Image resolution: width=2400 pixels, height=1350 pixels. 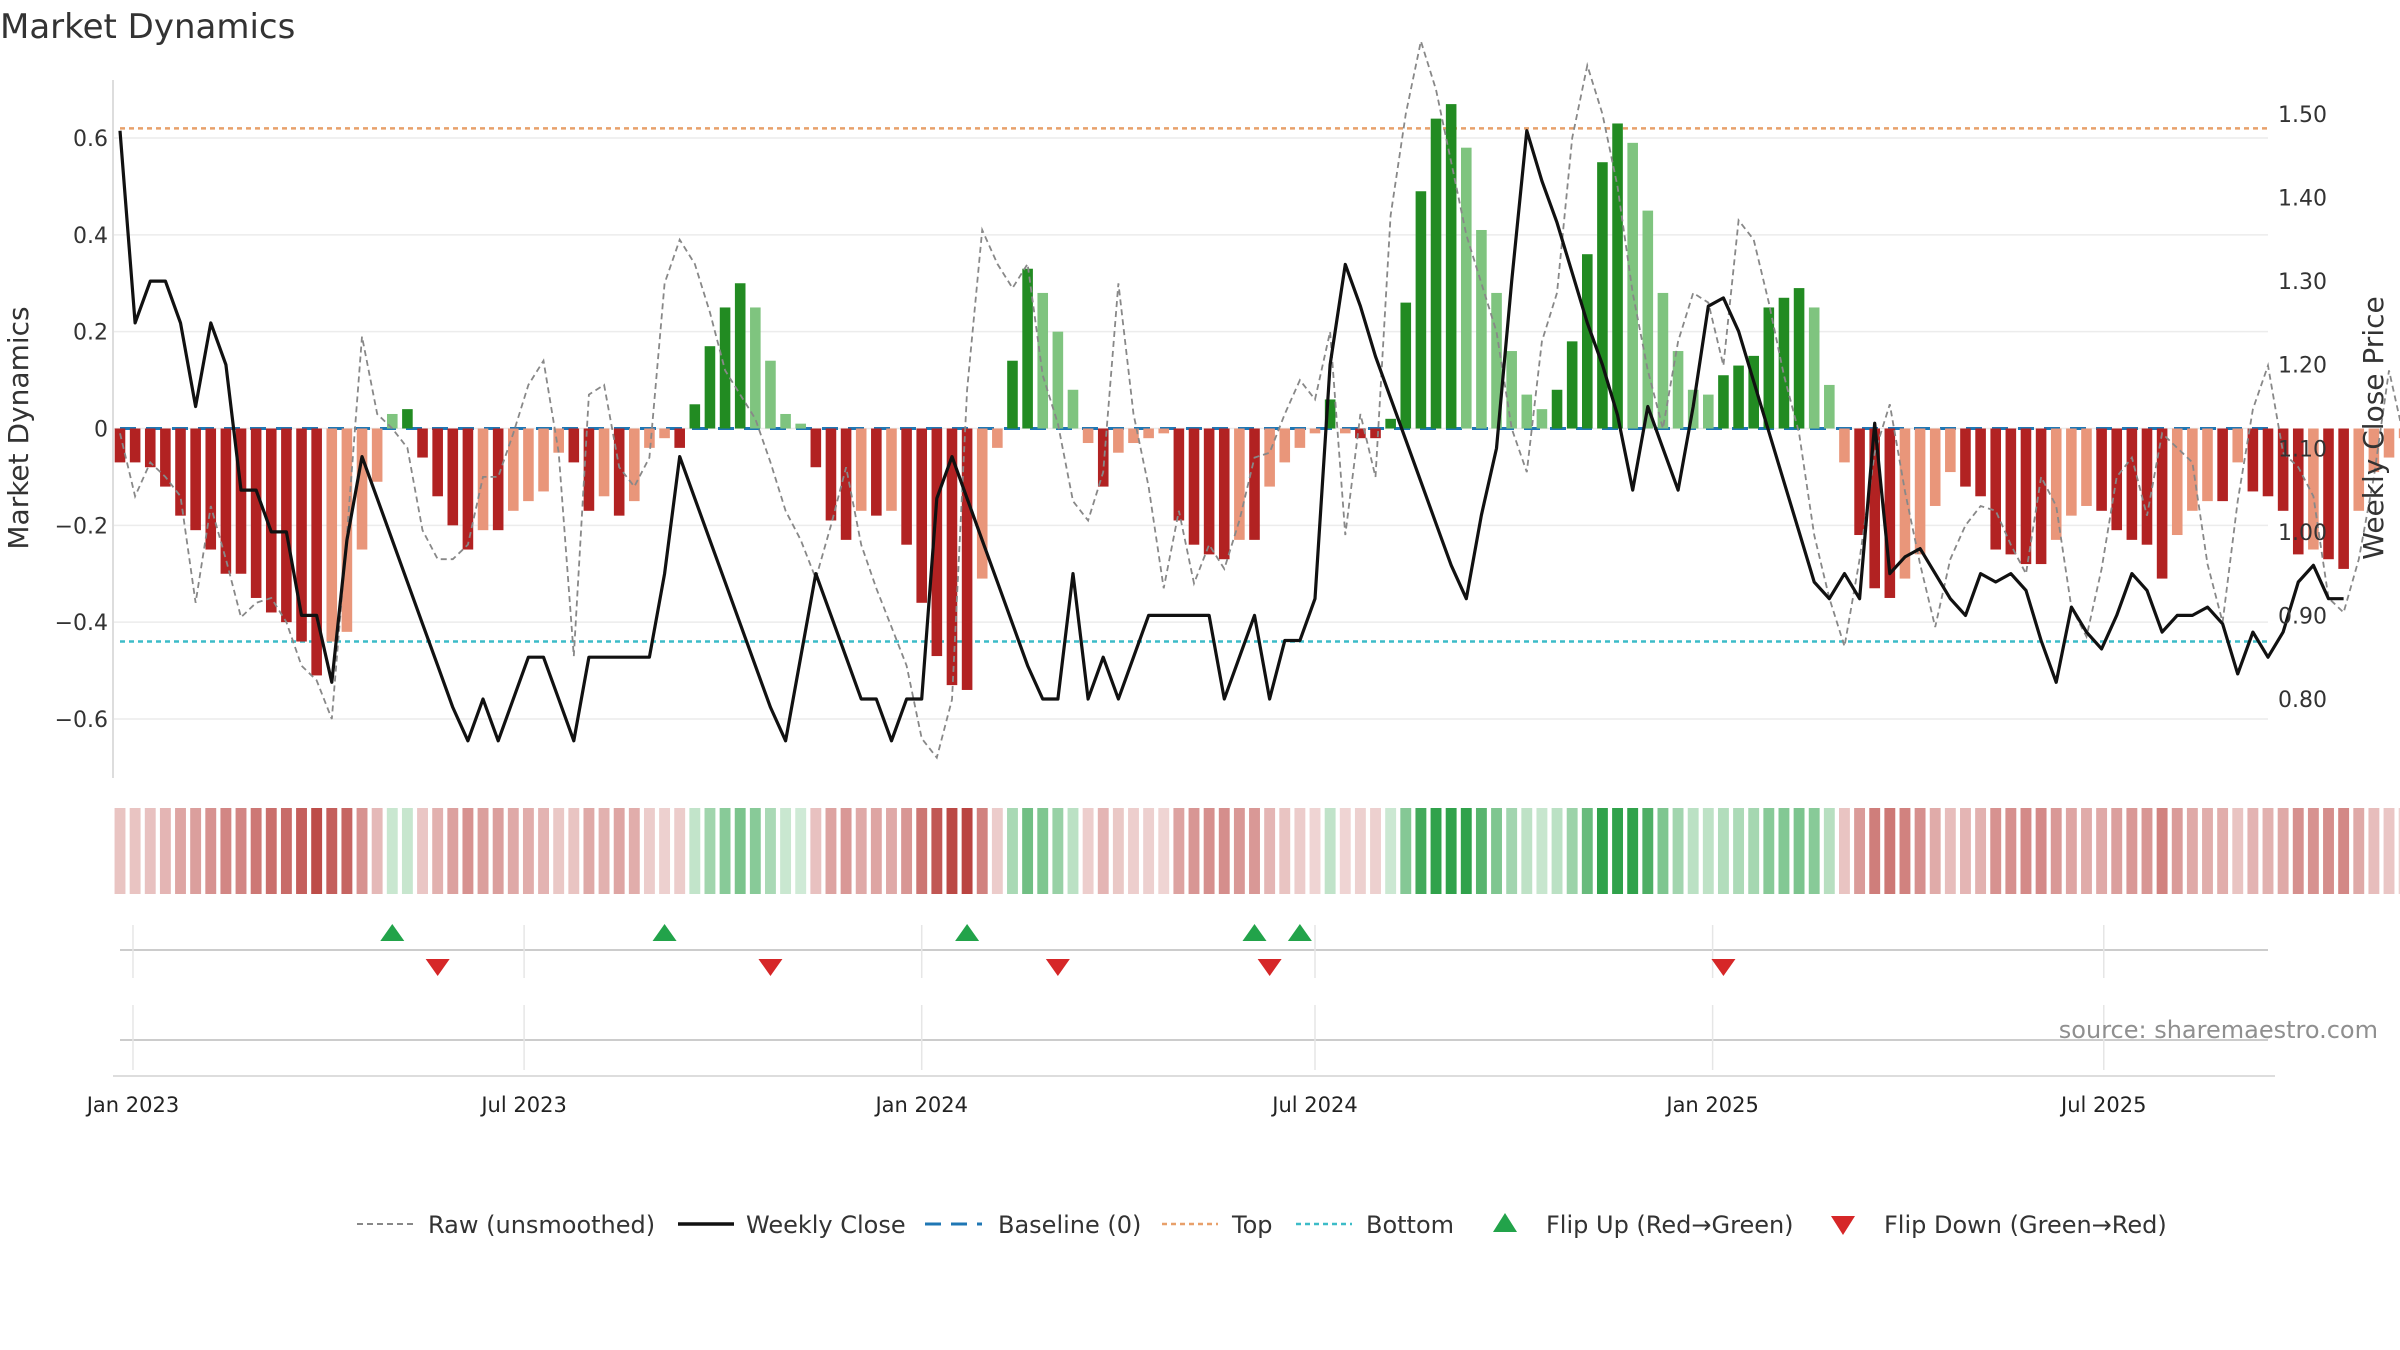 I want to click on left-tick-label: 0.2, so click(x=90, y=333).